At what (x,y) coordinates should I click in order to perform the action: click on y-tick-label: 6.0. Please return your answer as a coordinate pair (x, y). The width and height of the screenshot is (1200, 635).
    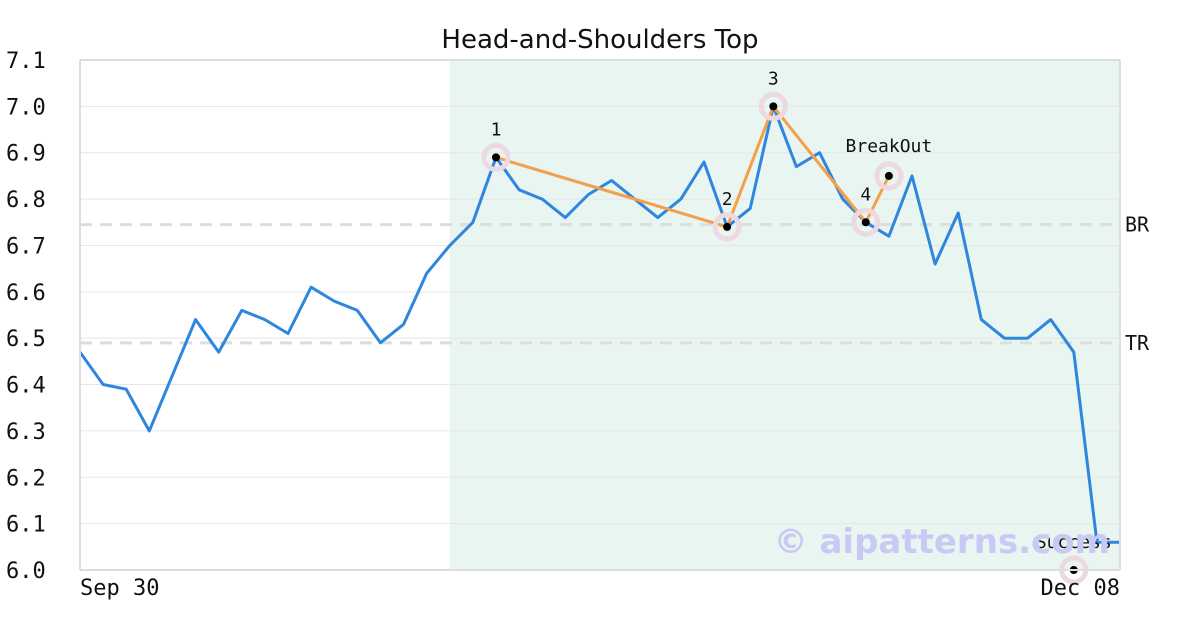
    Looking at the image, I should click on (26, 571).